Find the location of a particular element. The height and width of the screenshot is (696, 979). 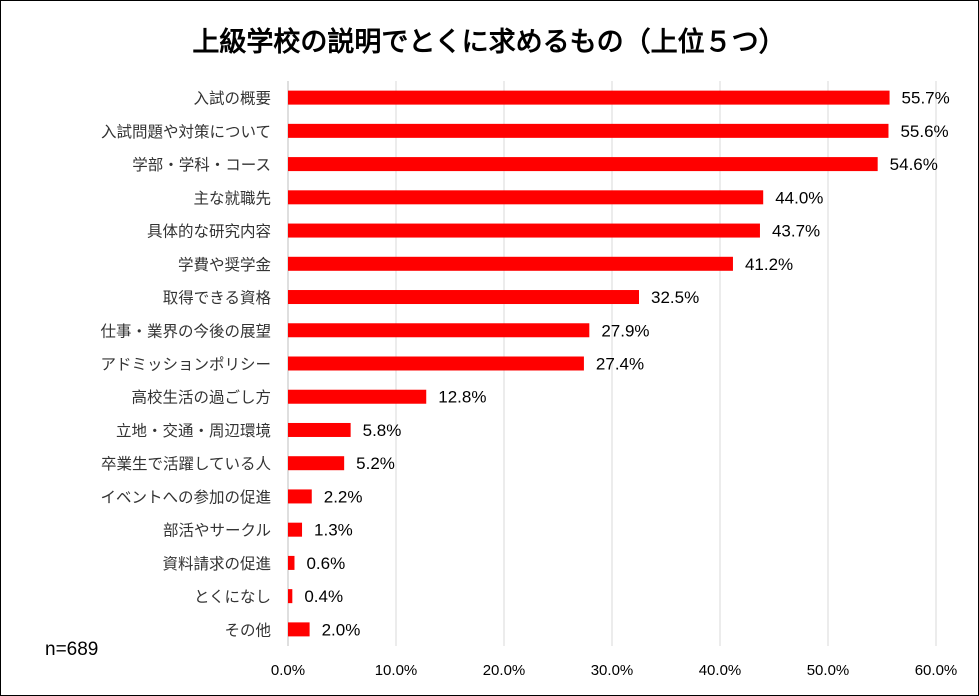

category-label: 主な就職先 is located at coordinates (232, 198).